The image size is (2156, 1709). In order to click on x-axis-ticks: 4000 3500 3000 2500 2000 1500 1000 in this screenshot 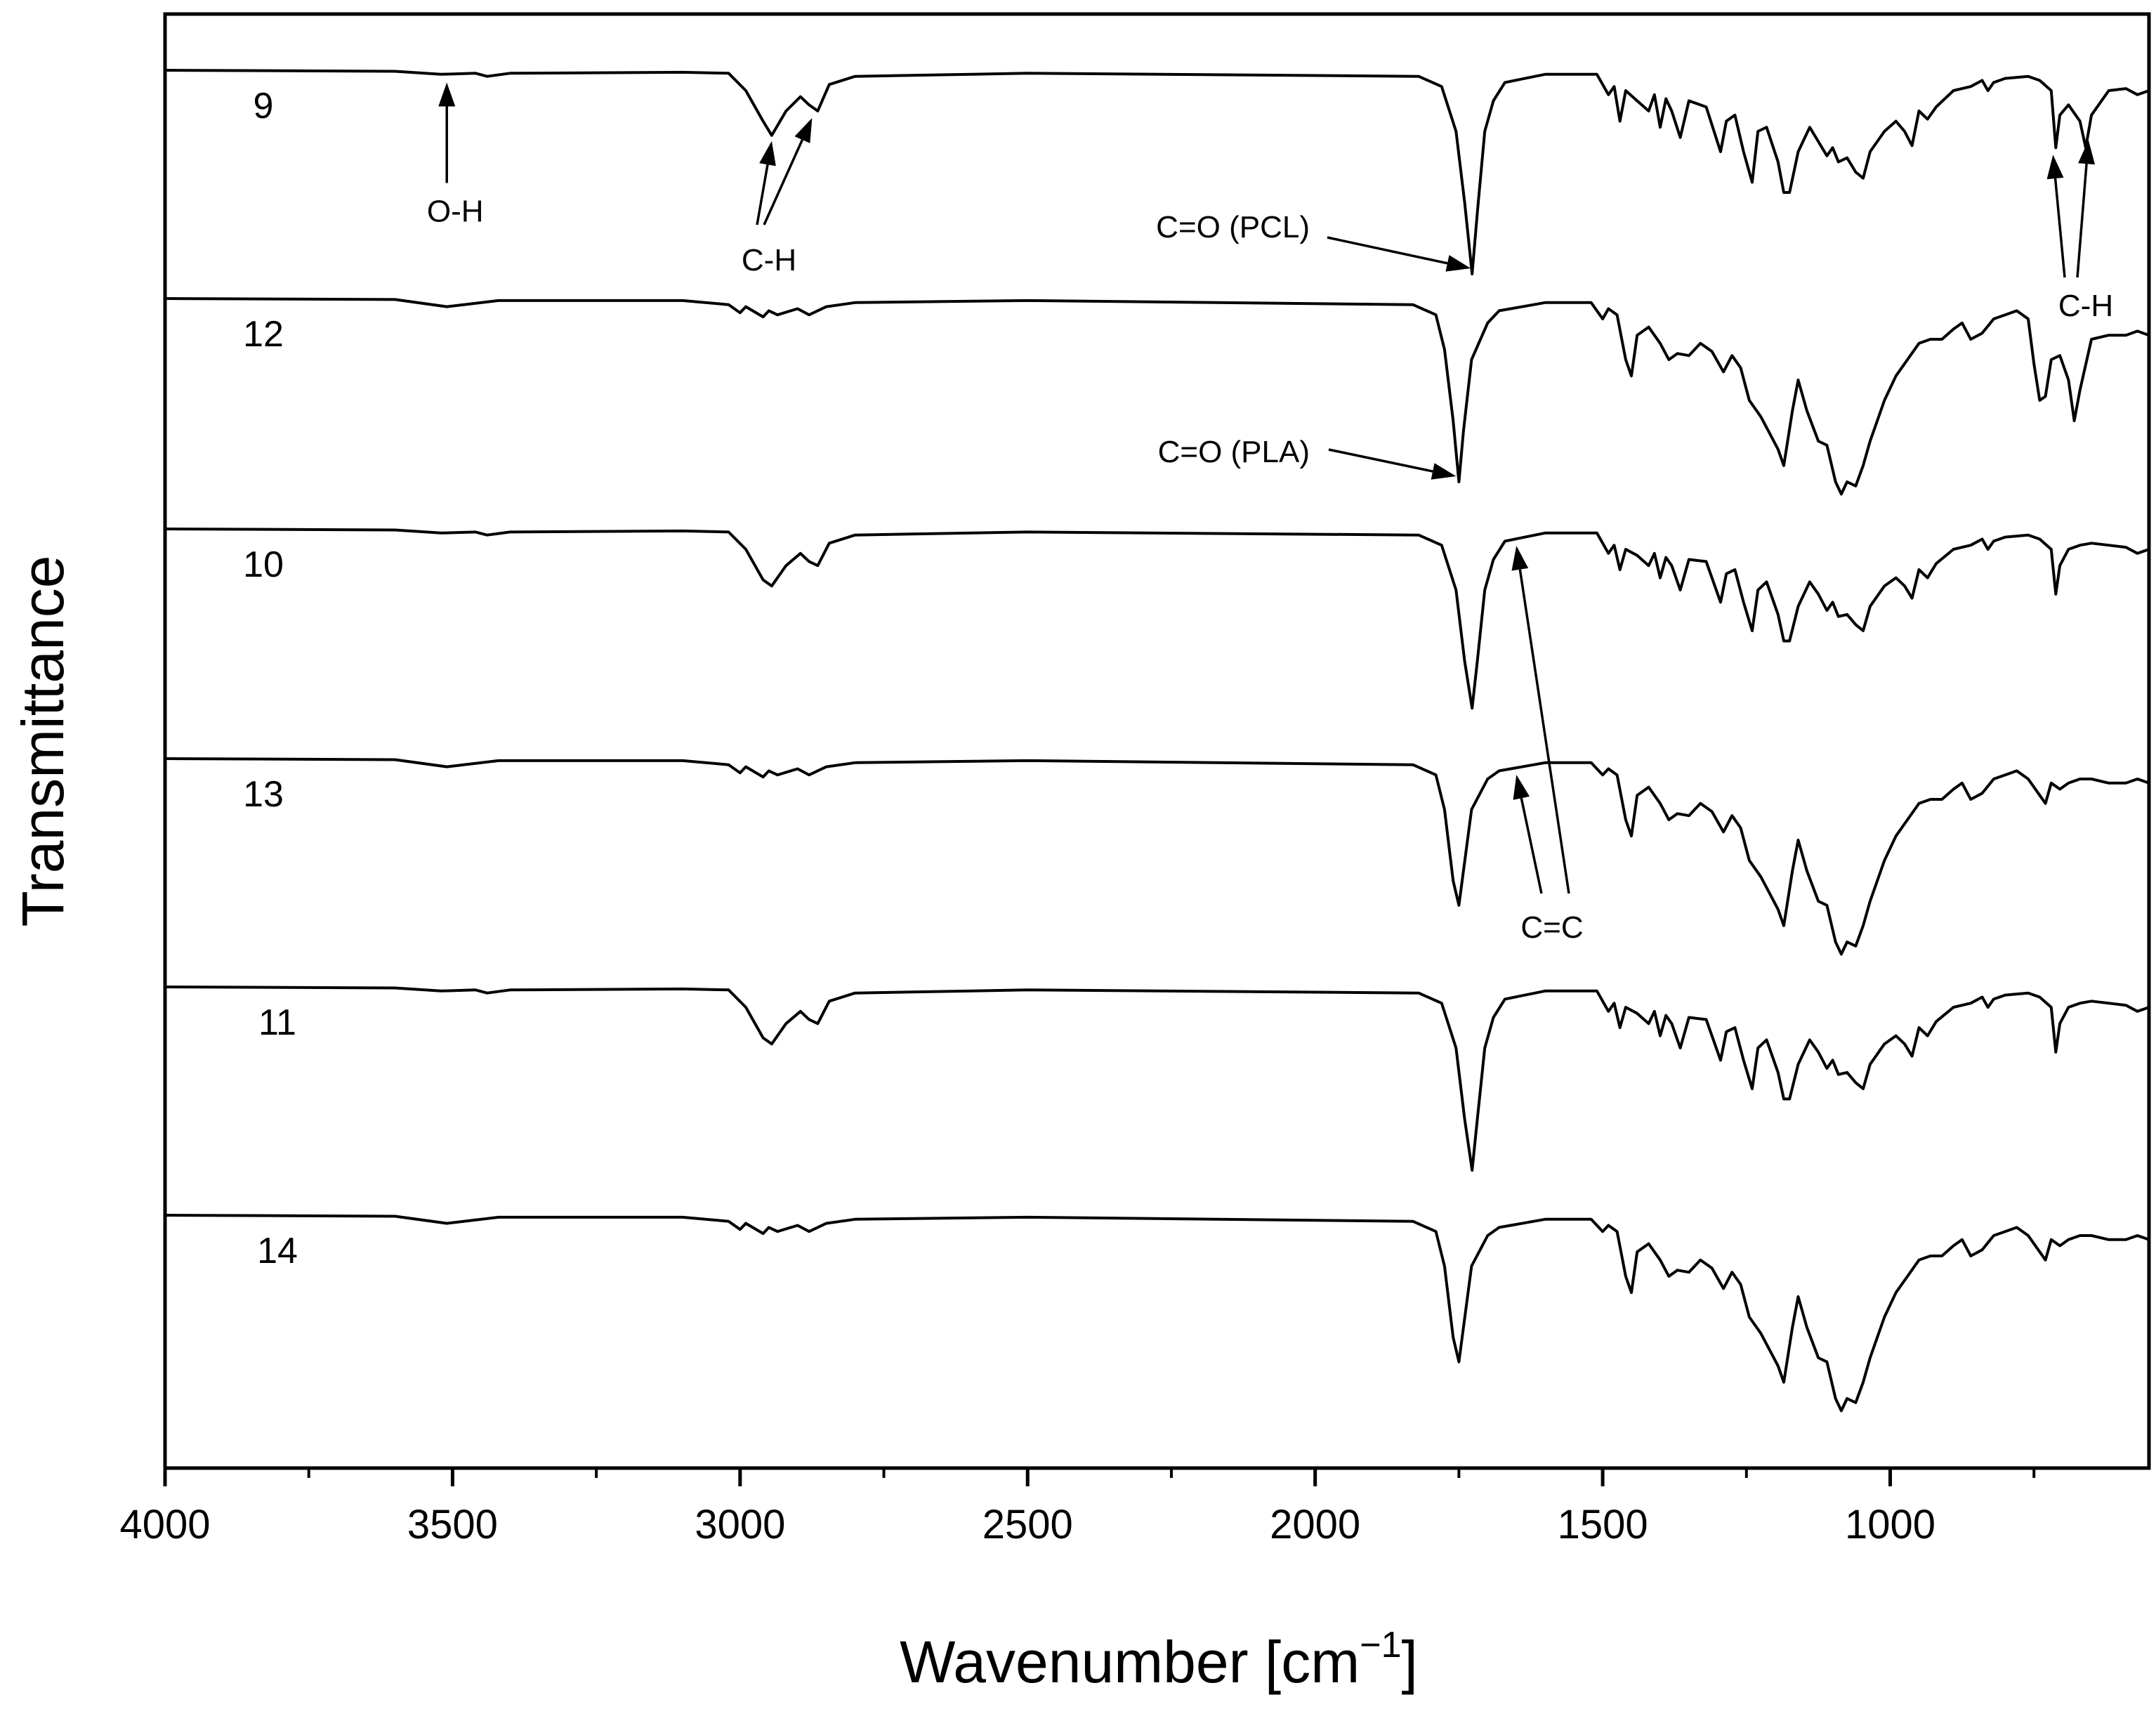, I will do `click(1077, 1507)`.